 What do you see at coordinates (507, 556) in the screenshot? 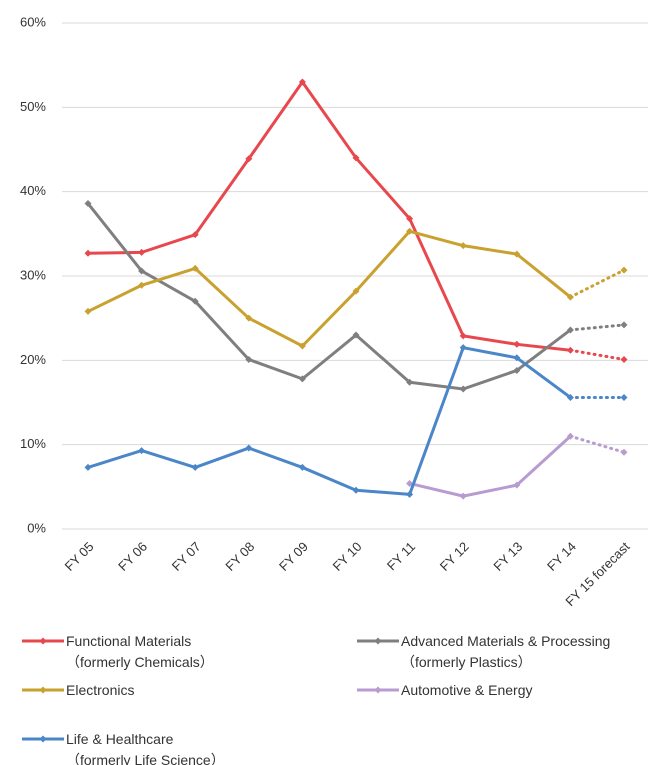
I see `x-tick-label: FY 13` at bounding box center [507, 556].